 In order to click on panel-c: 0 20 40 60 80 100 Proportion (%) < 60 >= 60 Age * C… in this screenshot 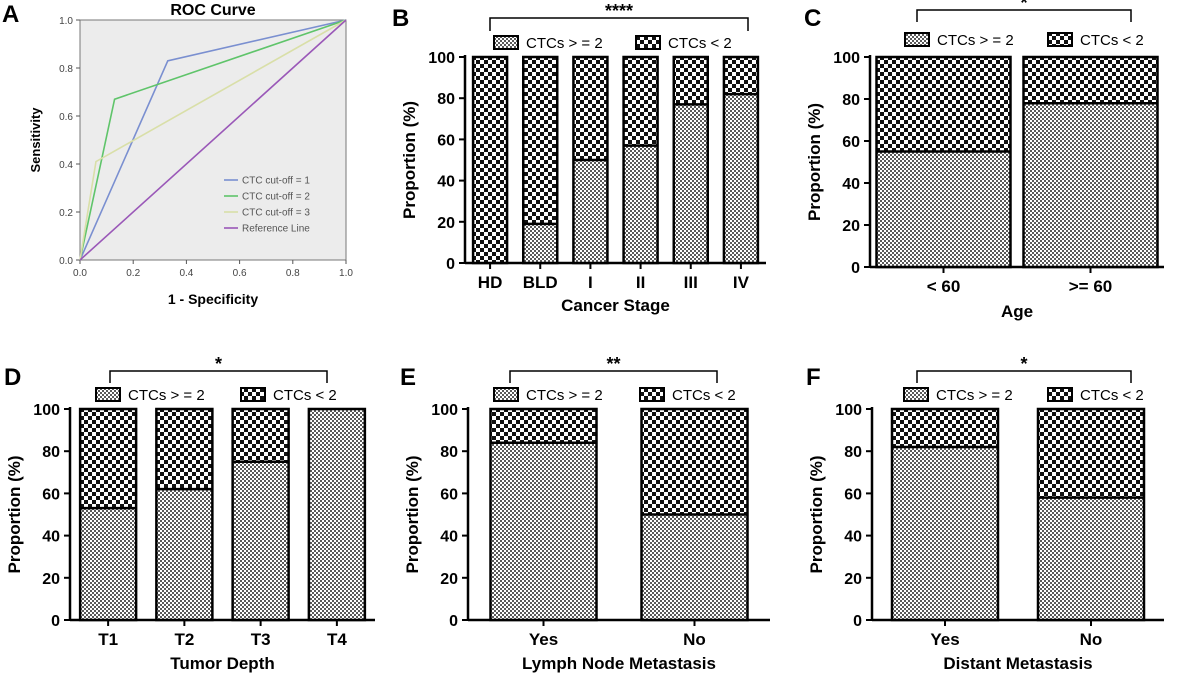, I will do `click(984, 160)`.